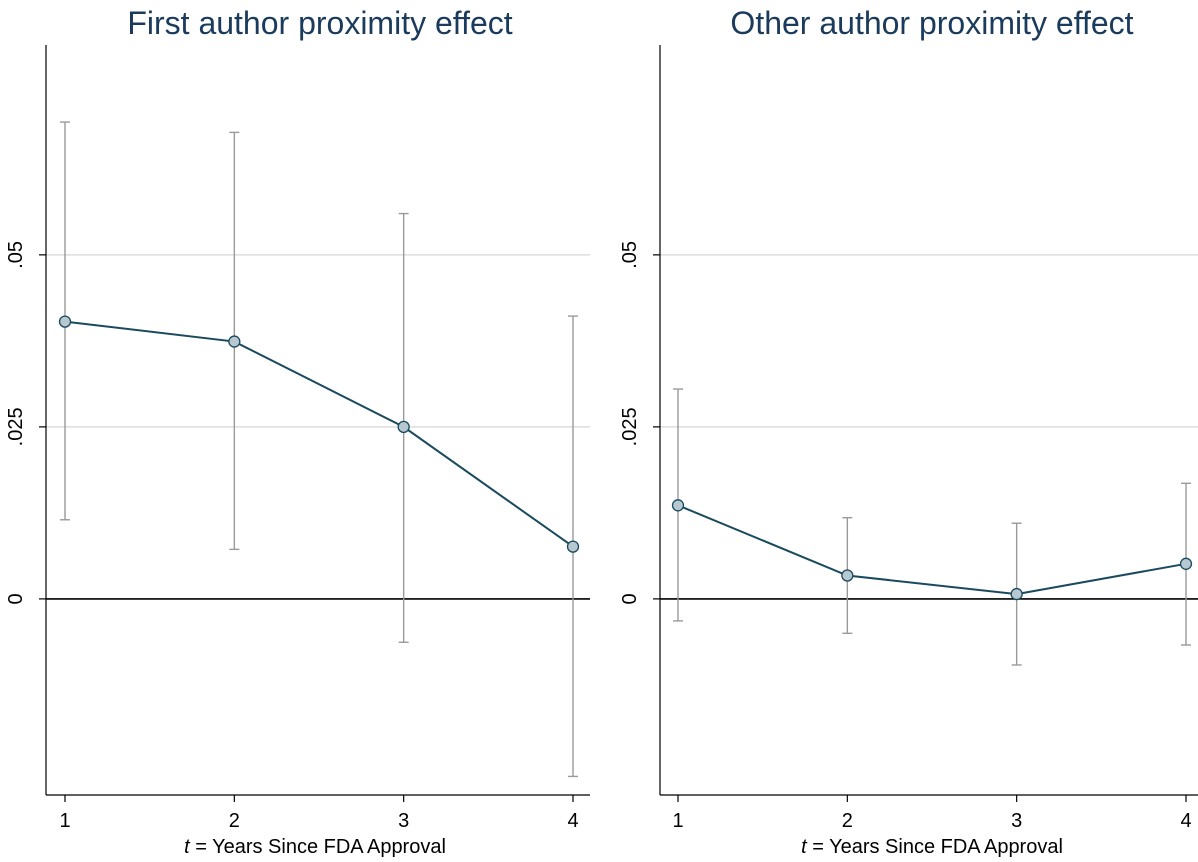  What do you see at coordinates (931, 23) in the screenshot?
I see `chart-title: Other author proximity effect` at bounding box center [931, 23].